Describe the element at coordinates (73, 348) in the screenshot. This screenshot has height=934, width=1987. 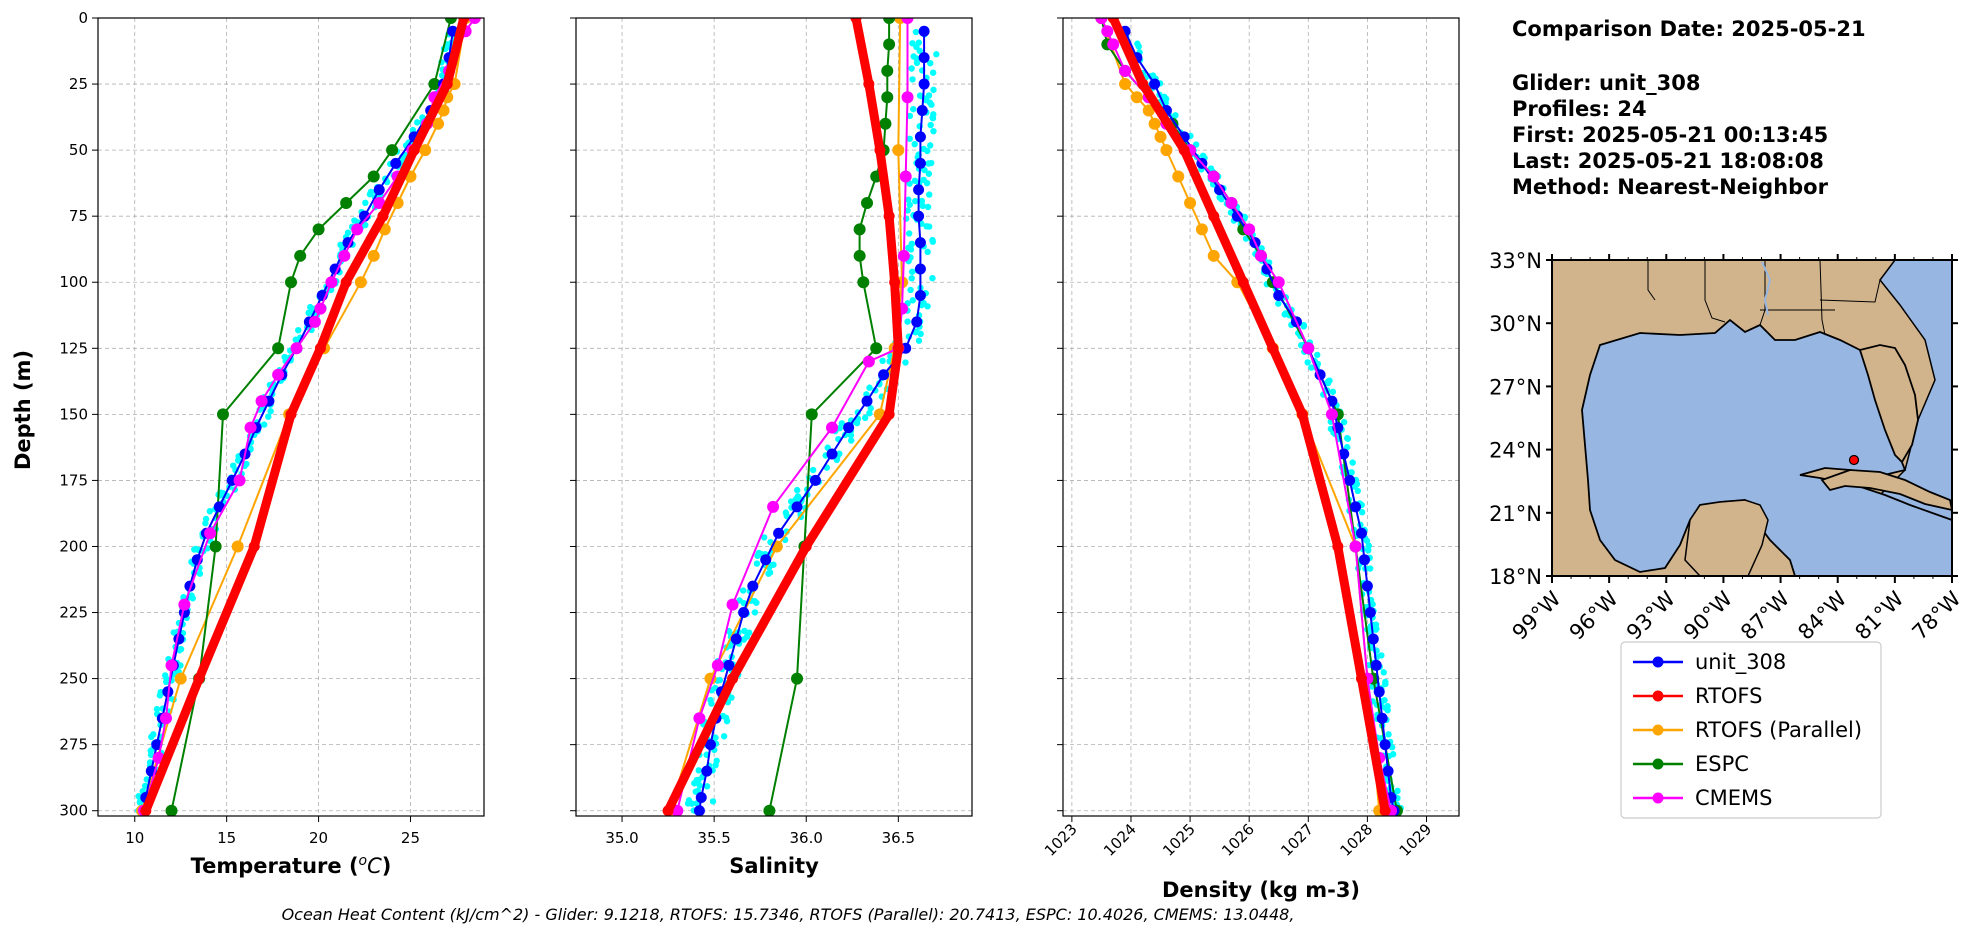
I see `y-tick-label: 125` at that location.